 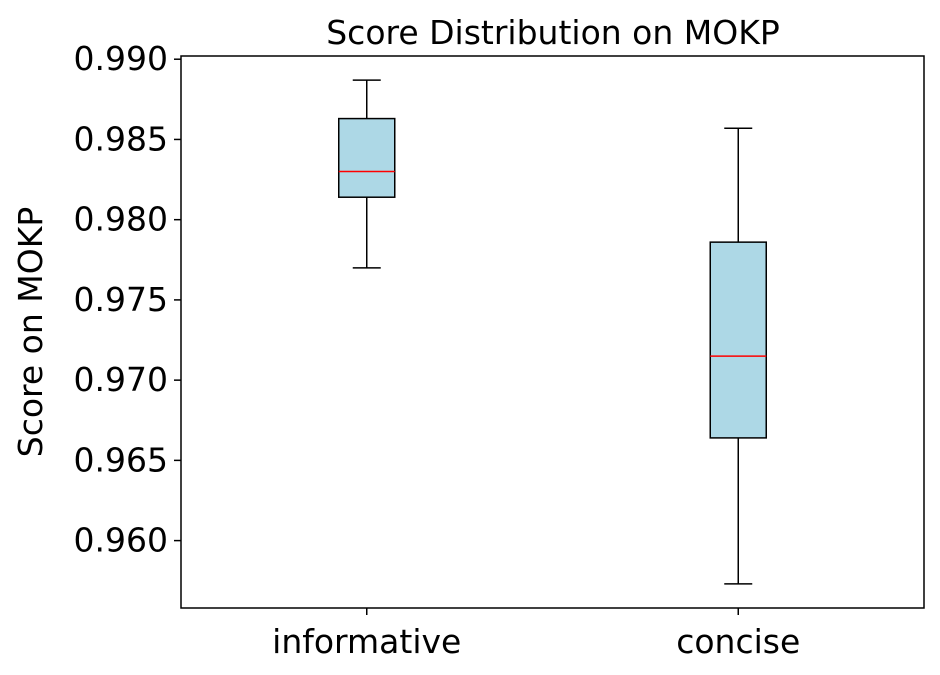 I want to click on y-tick-label: 0.985, so click(x=121, y=138).